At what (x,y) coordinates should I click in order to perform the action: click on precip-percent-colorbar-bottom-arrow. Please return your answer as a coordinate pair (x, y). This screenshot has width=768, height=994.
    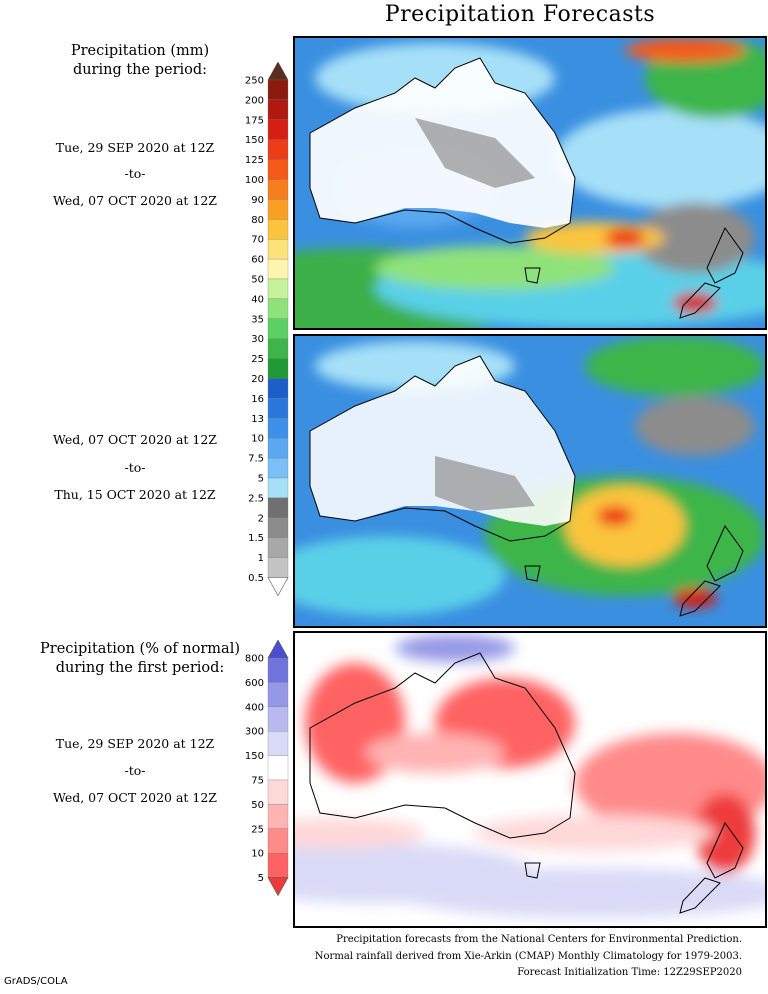
    Looking at the image, I should click on (278, 887).